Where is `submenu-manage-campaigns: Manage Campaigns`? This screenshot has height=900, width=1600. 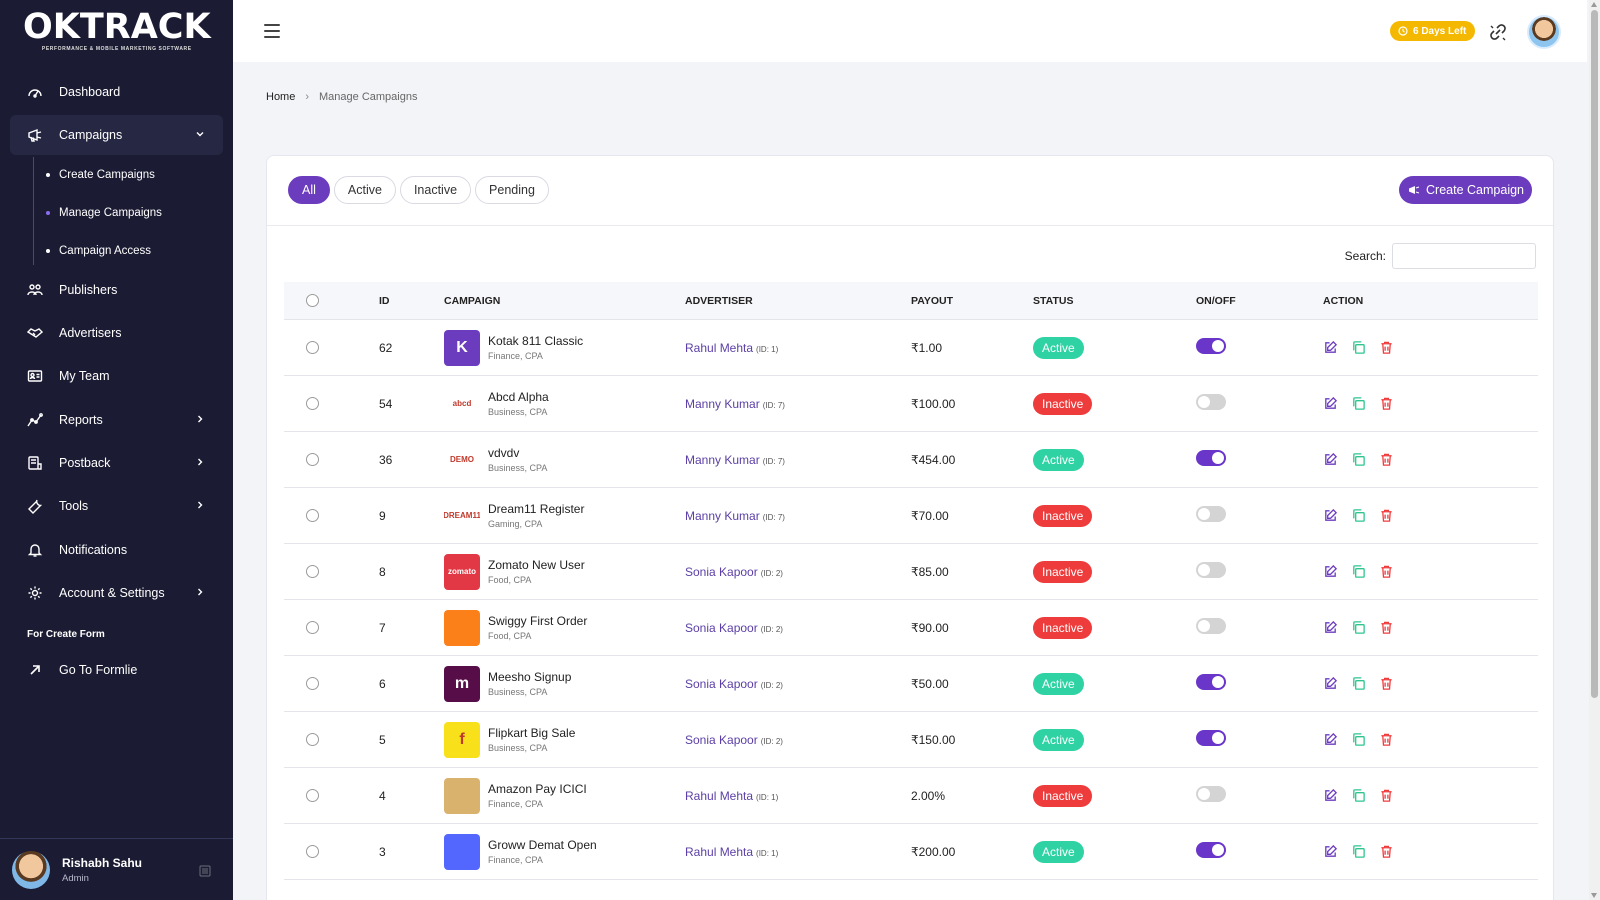
submenu-manage-campaigns: Manage Campaigns is located at coordinates (104, 213).